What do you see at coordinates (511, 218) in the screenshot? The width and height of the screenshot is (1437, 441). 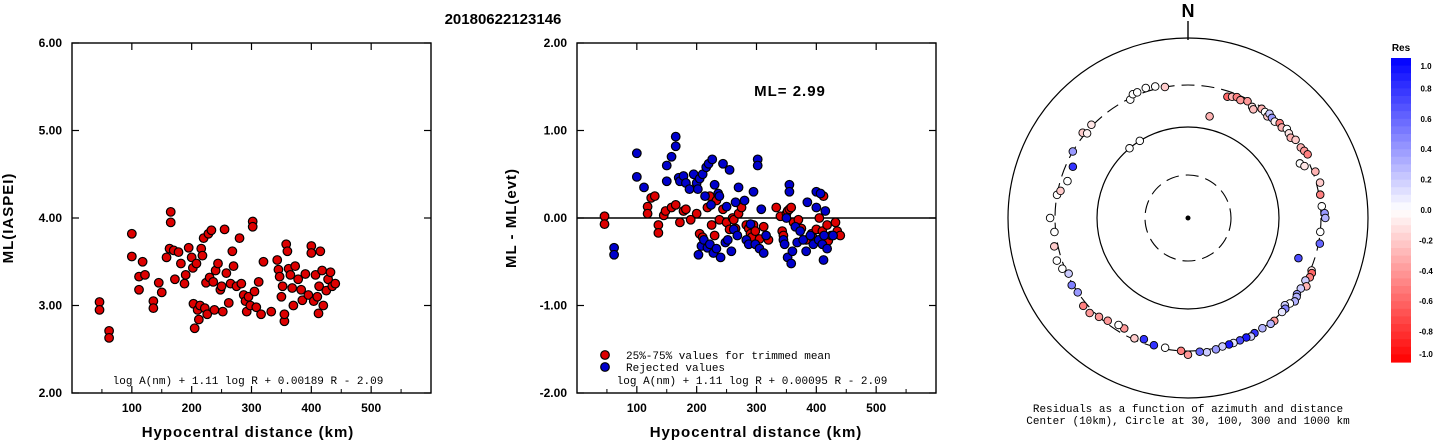 I see `y-axis-label-2: ML - ML(evt)` at bounding box center [511, 218].